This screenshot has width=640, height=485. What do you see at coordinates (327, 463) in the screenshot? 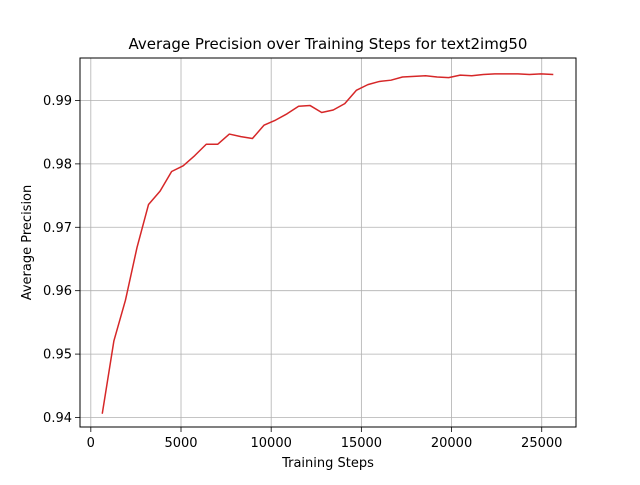
I see `x-axis-label: Training Steps` at bounding box center [327, 463].